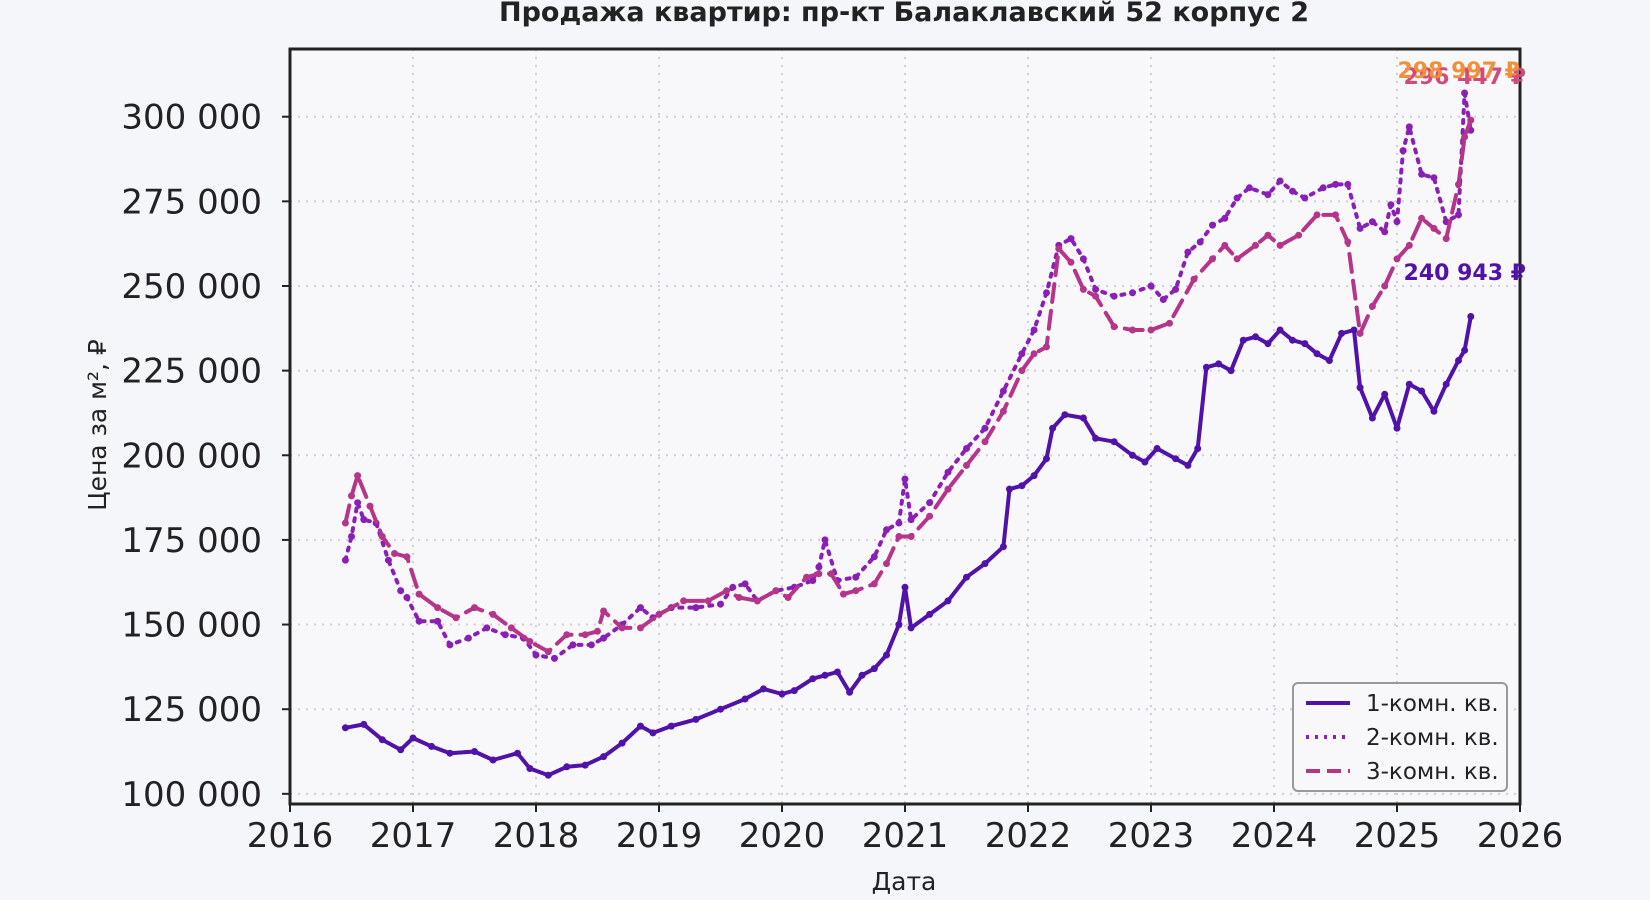 The height and width of the screenshot is (900, 1650). What do you see at coordinates (191, 795) in the screenshot?
I see `y-tick-label: 100 000` at bounding box center [191, 795].